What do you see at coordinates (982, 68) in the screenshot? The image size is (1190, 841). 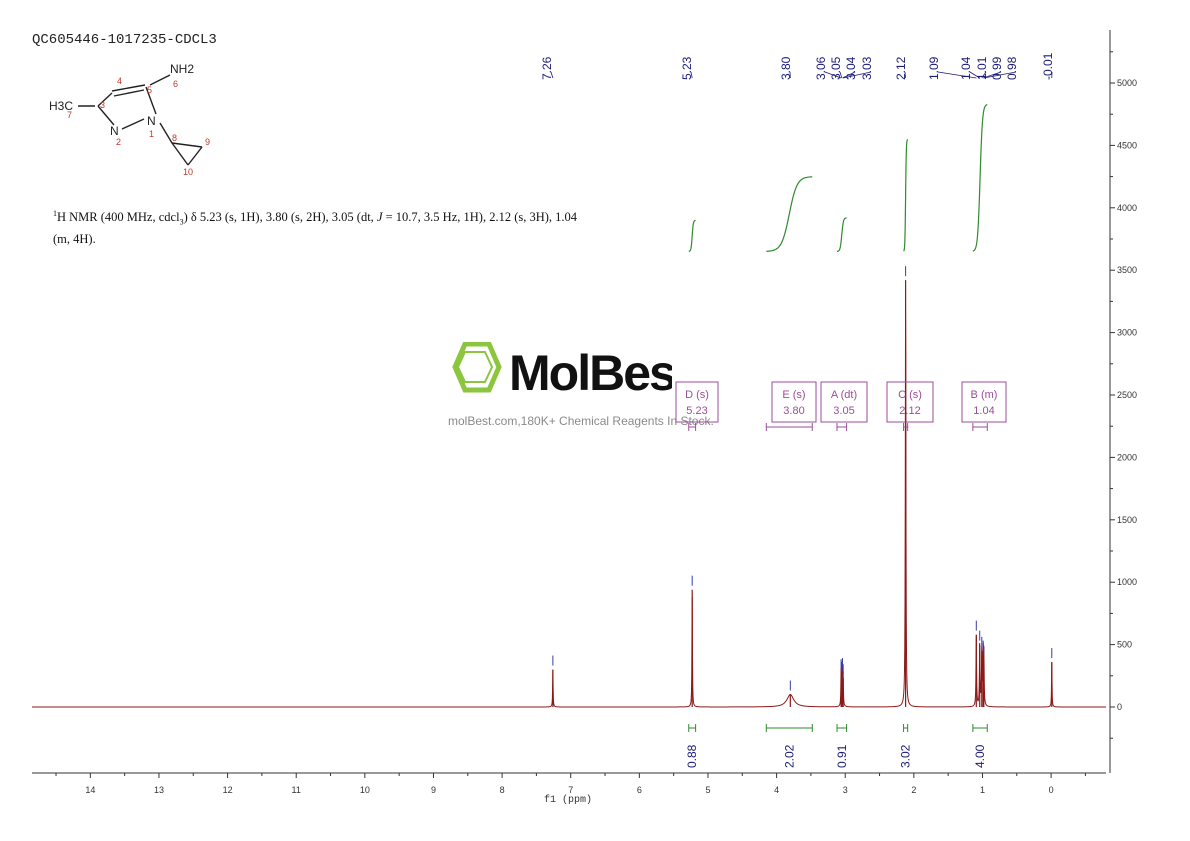 I see `peak-label: 1.01` at bounding box center [982, 68].